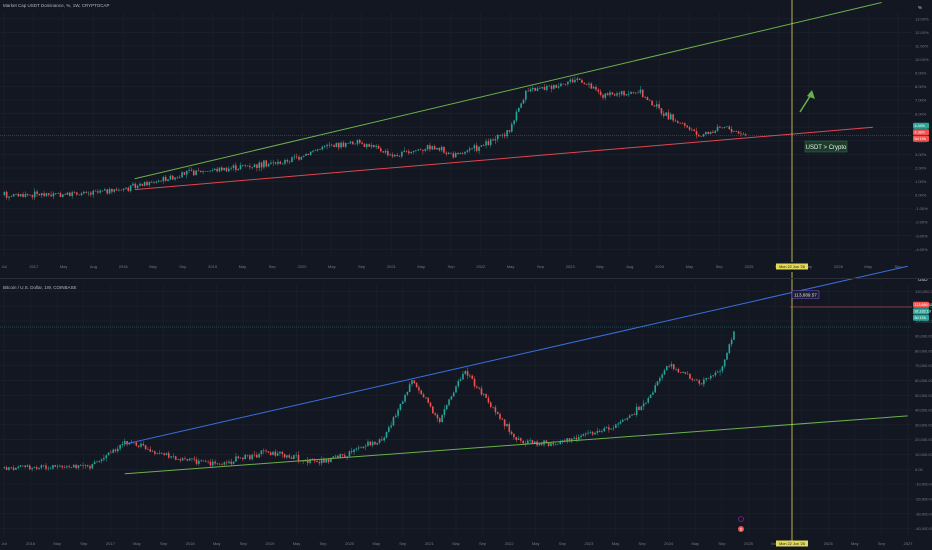 The height and width of the screenshot is (550, 932). What do you see at coordinates (921, 125) in the screenshot?
I see `price-label-bg` at bounding box center [921, 125].